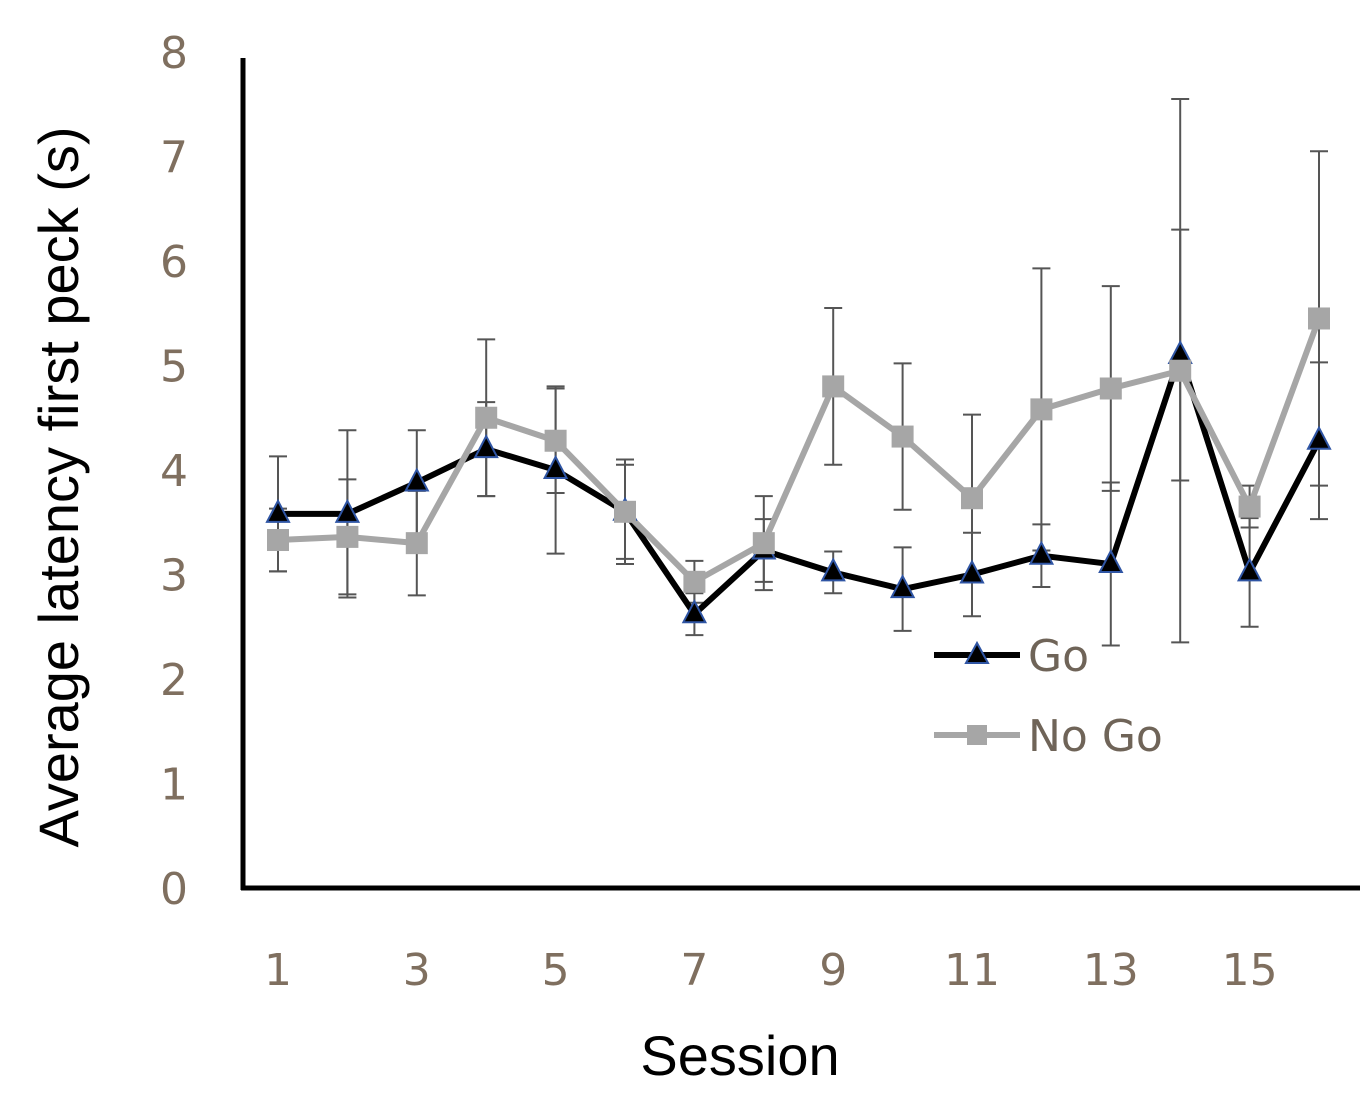 This screenshot has width=1372, height=1106. What do you see at coordinates (417, 970) in the screenshot?
I see `x-tick-label: 3` at bounding box center [417, 970].